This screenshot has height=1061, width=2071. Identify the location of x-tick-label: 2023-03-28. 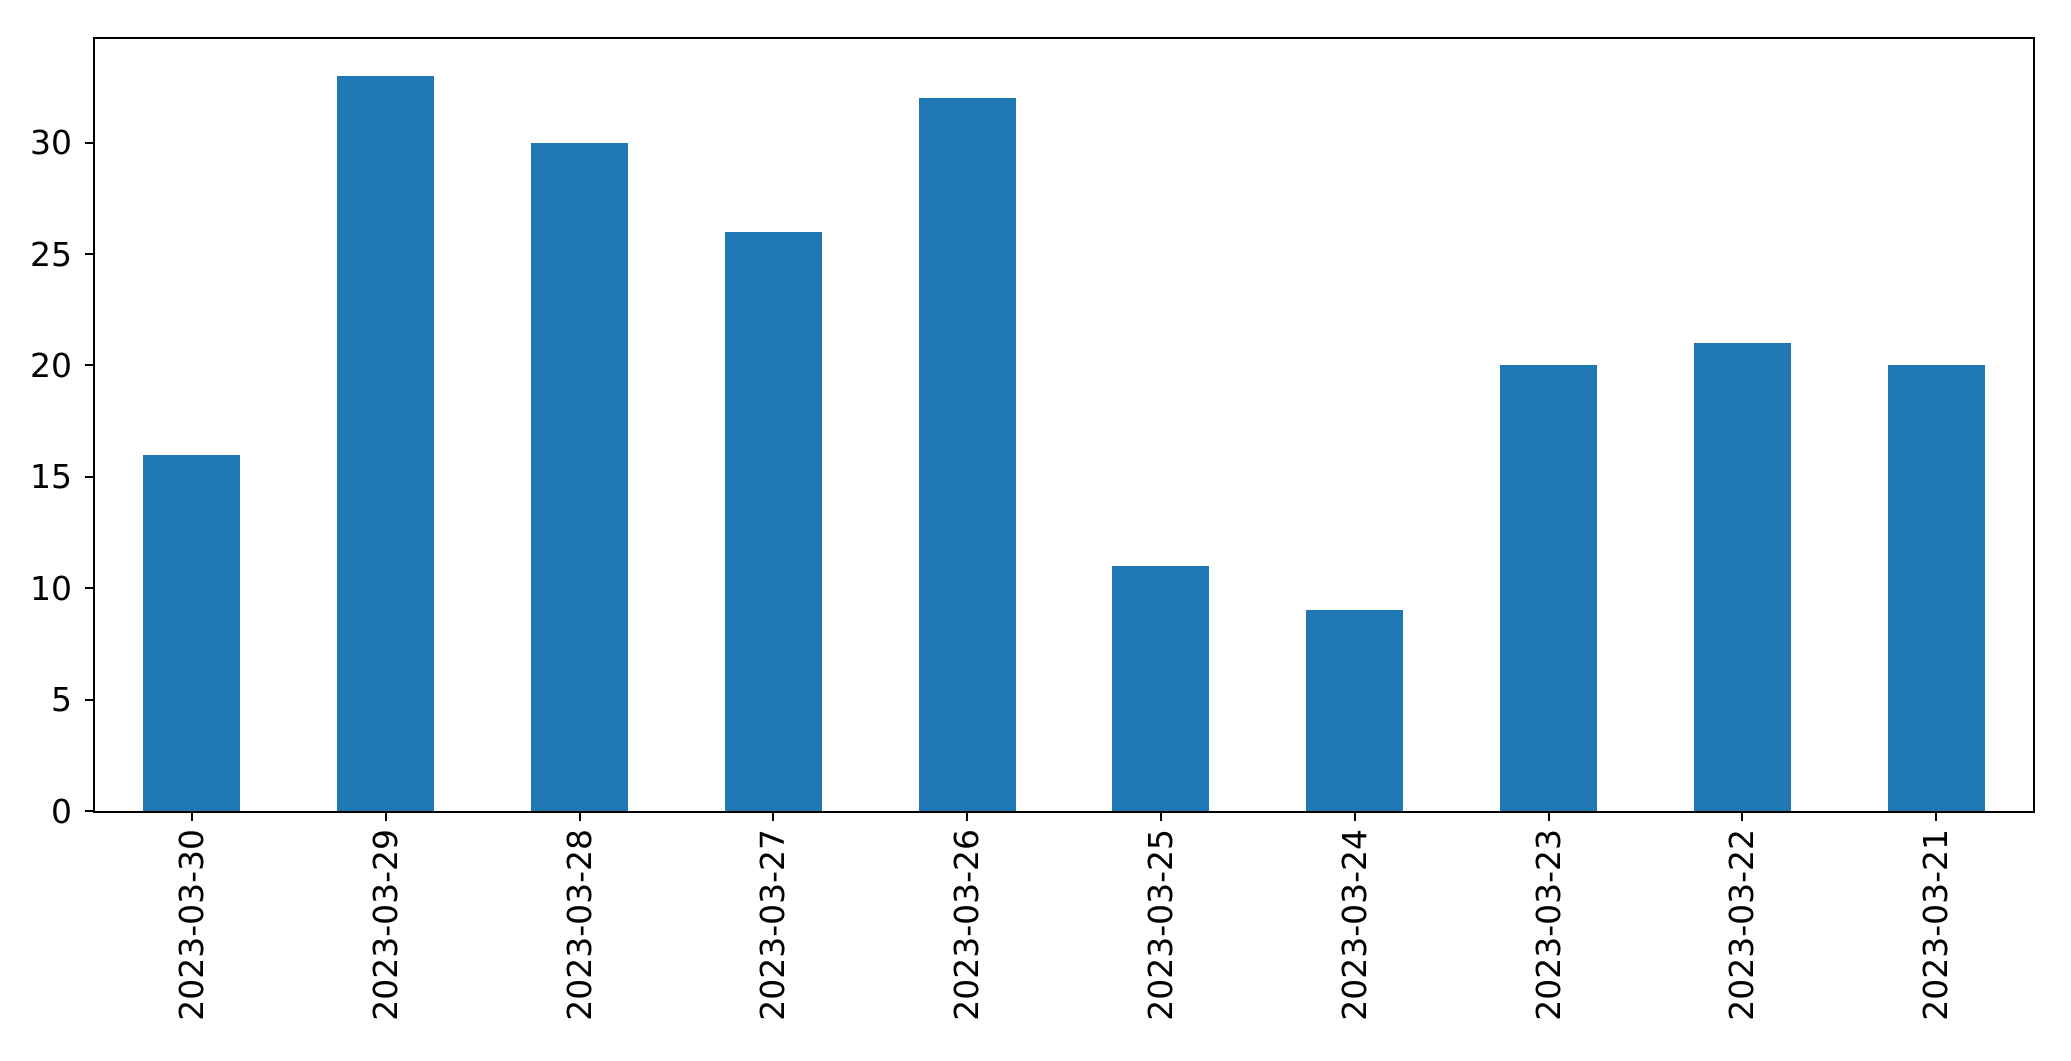
(579, 925).